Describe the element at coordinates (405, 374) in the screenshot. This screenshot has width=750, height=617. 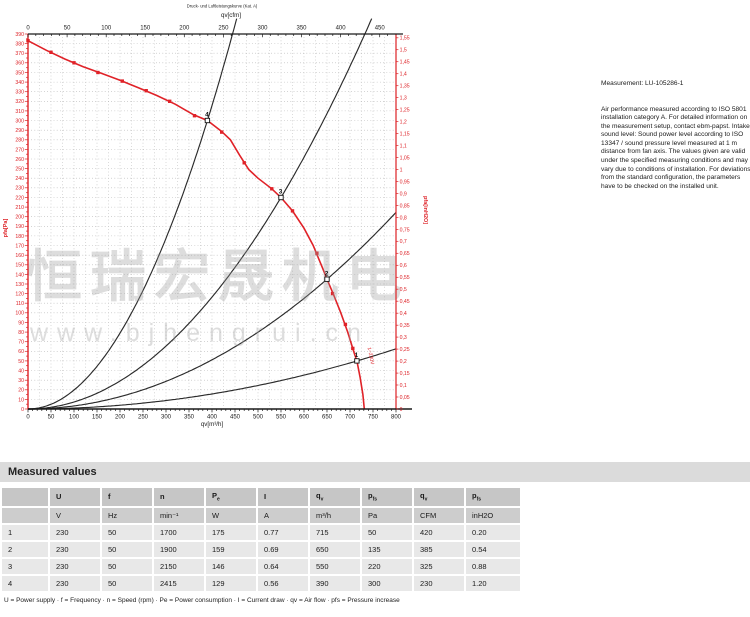
I see `svg-text: 0,15` at that location.